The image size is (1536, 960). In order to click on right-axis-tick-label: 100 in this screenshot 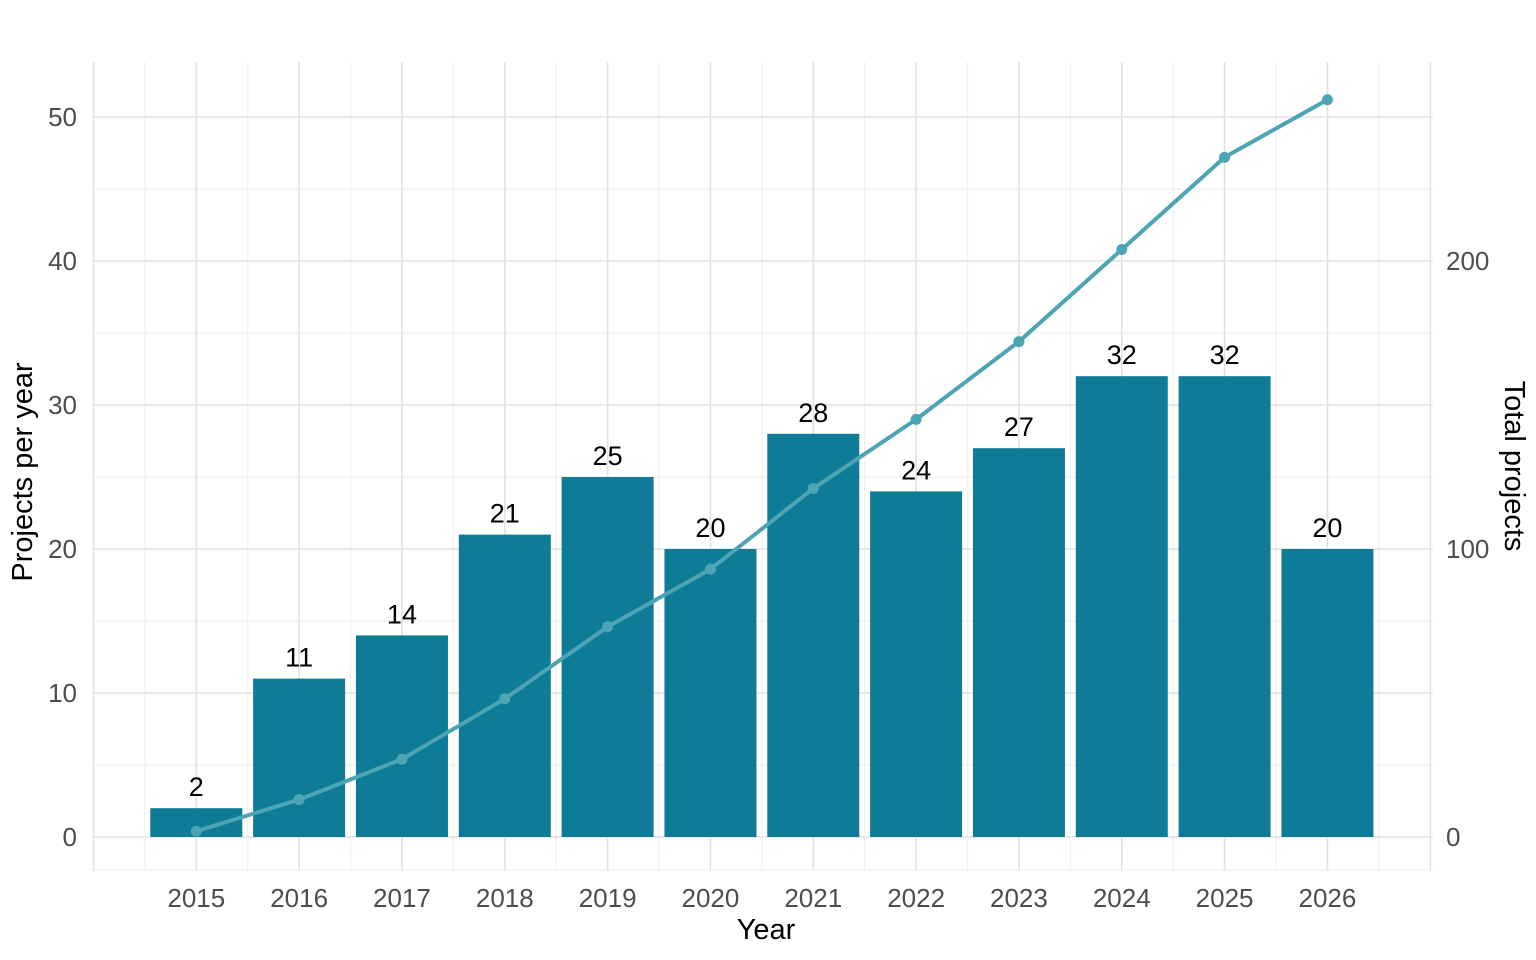, I will do `click(1467, 549)`.